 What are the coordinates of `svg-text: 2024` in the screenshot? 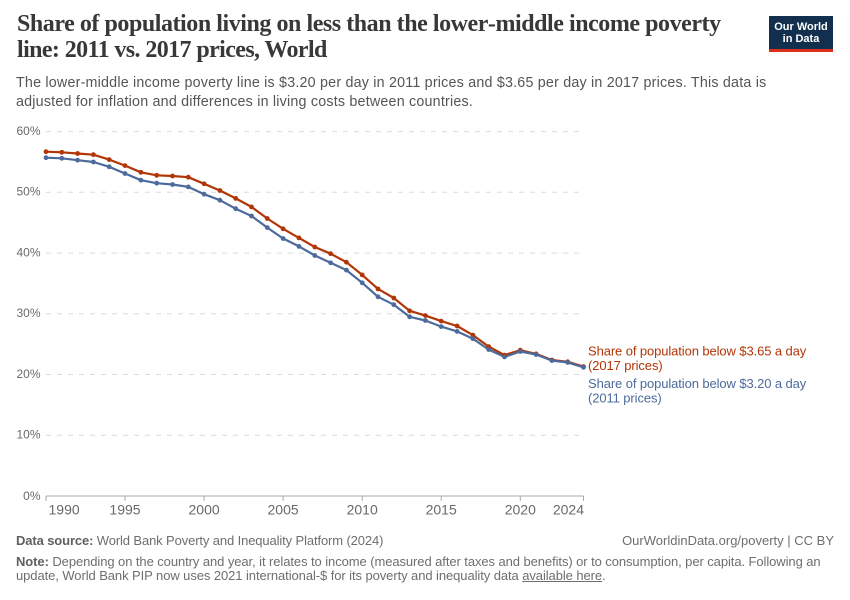 It's located at (568, 510).